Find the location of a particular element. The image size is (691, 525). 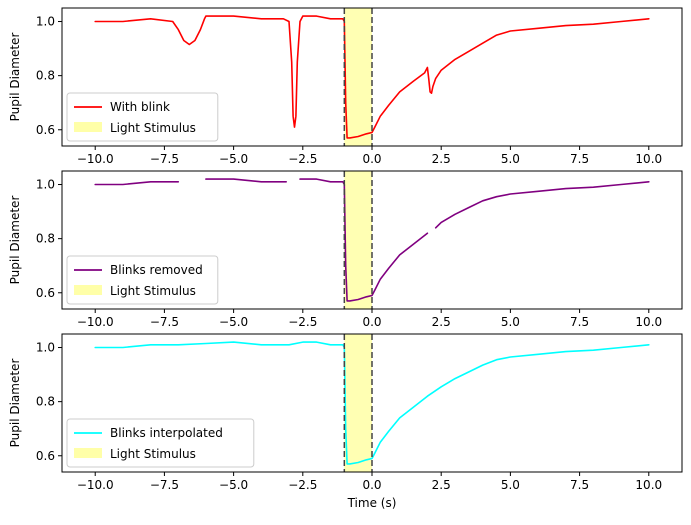

legend-label-series: Blinks removed is located at coordinates (156, 270).